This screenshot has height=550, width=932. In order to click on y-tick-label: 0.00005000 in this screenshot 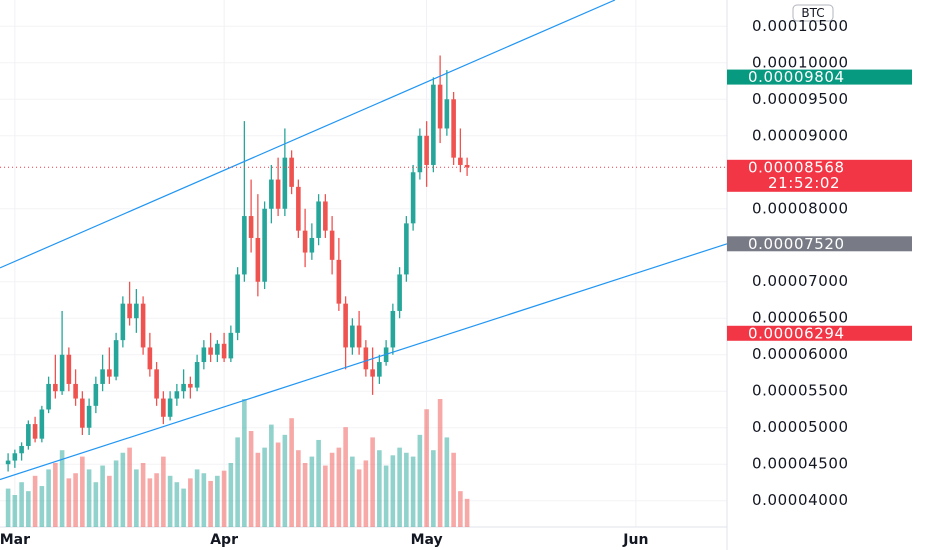, I will do `click(800, 427)`.